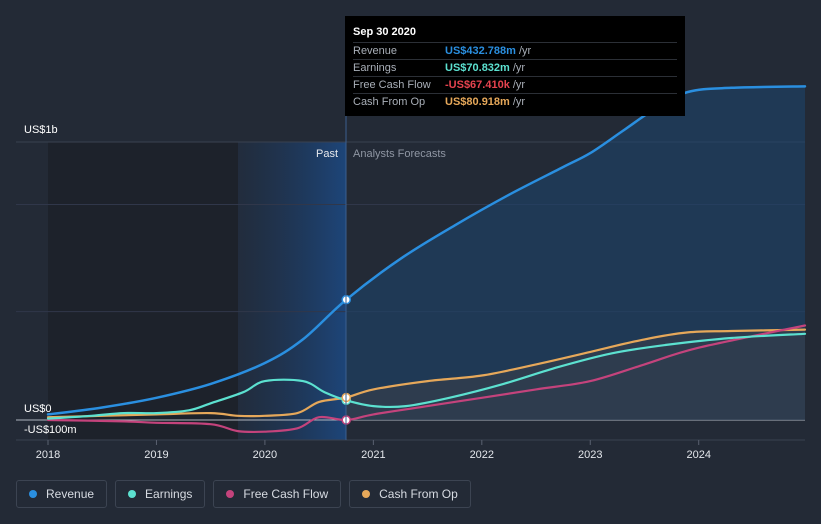  What do you see at coordinates (399, 154) in the screenshot?
I see `forecast-label: Analysts Forecasts` at bounding box center [399, 154].